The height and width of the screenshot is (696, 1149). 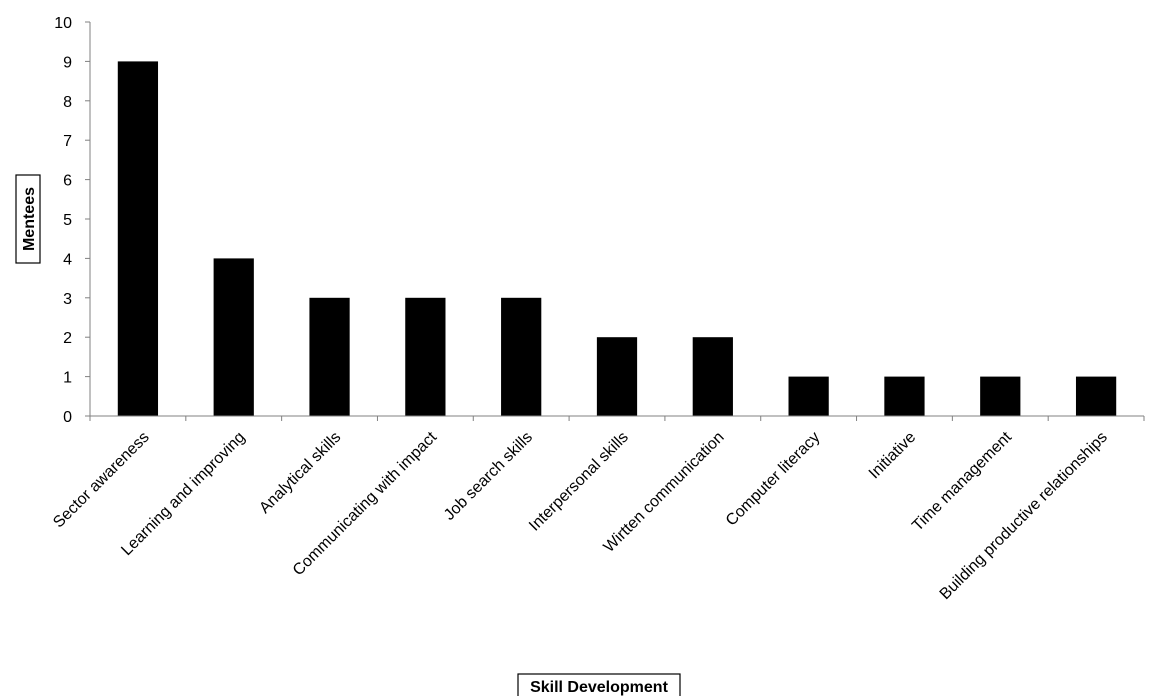 What do you see at coordinates (67, 259) in the screenshot?
I see `y-tick-label: 4` at bounding box center [67, 259].